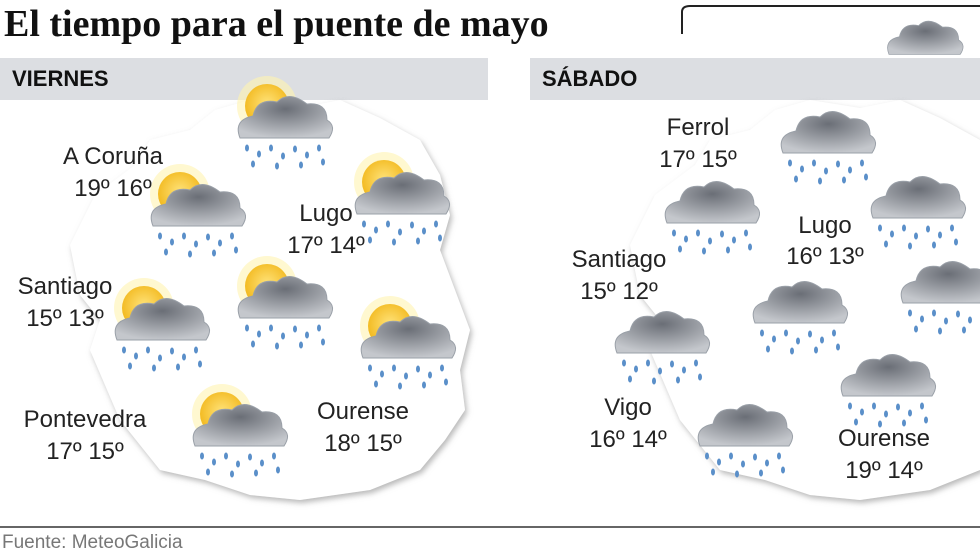 The width and height of the screenshot is (980, 550). Describe the element at coordinates (884, 470) in the screenshot. I see `city-temps: 19º 14º` at that location.